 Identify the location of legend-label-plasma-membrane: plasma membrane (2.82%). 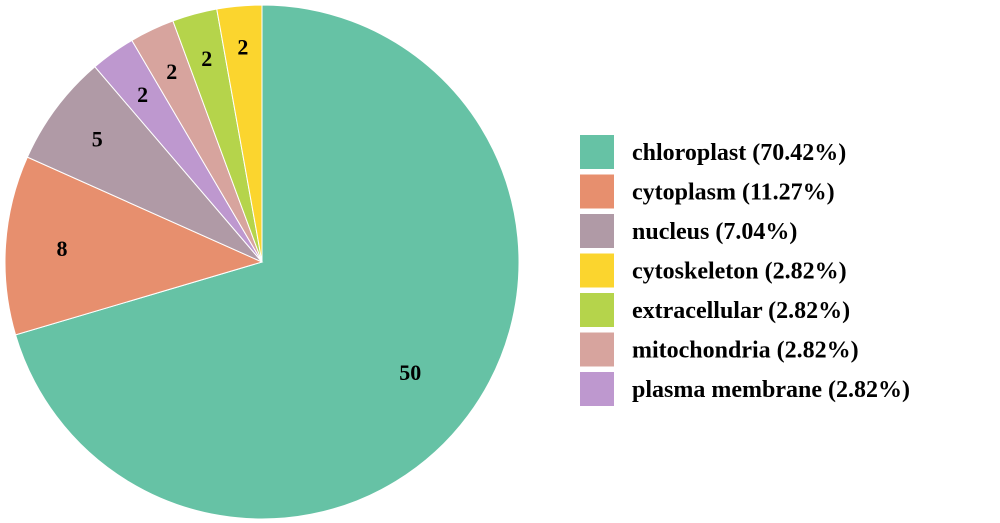
(771, 390).